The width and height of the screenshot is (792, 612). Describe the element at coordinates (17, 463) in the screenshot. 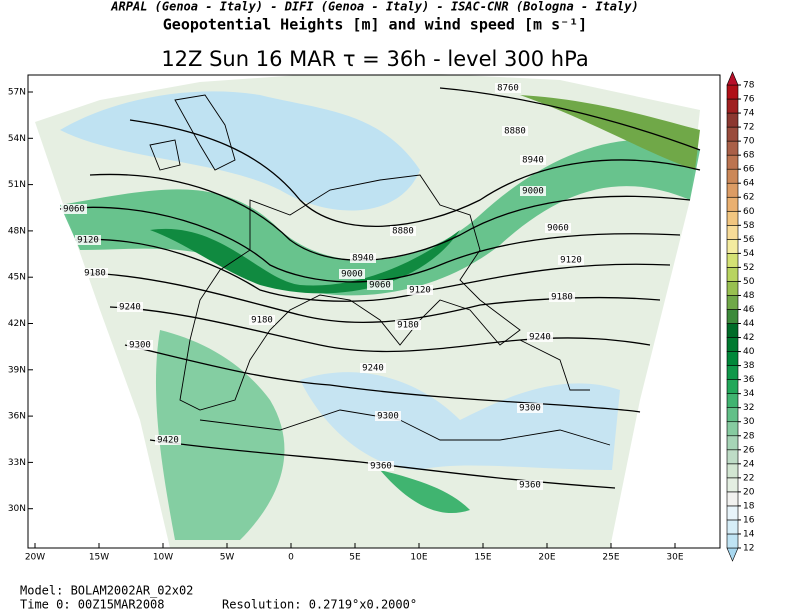

I see `lat-label: 33N` at that location.